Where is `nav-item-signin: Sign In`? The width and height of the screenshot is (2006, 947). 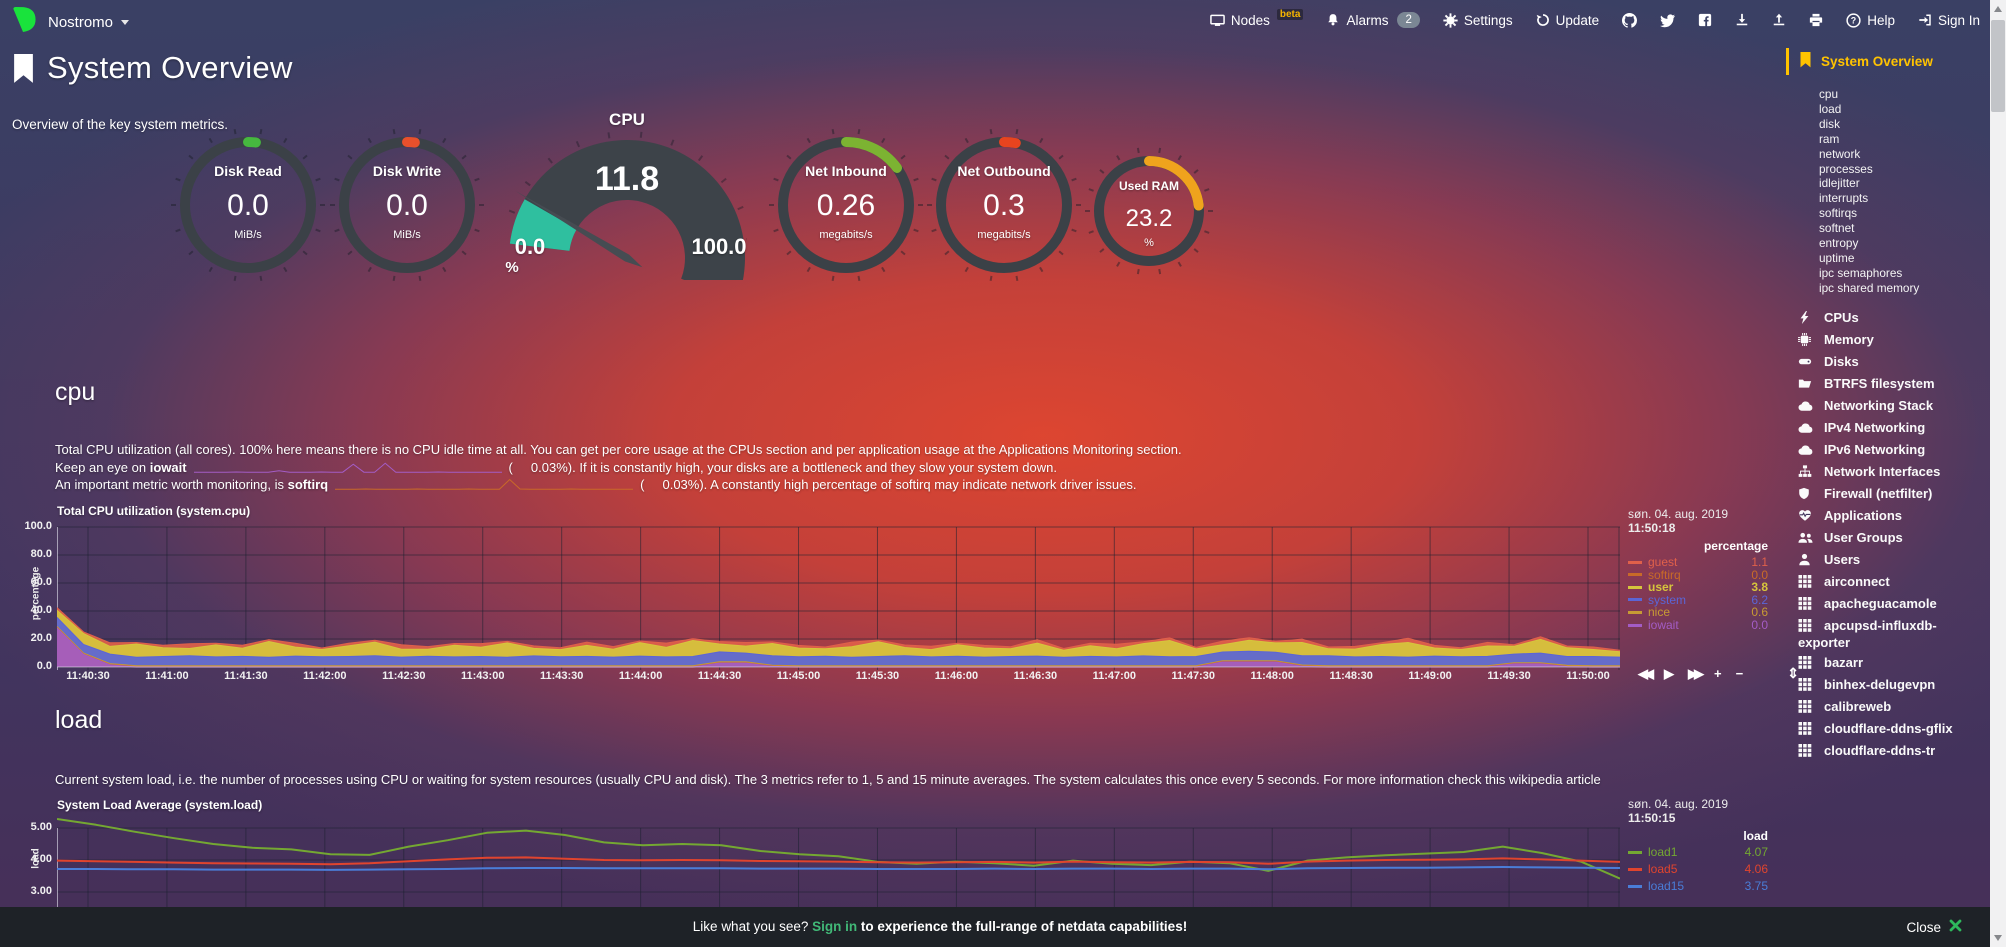
nav-item-signin: Sign In is located at coordinates (1949, 20).